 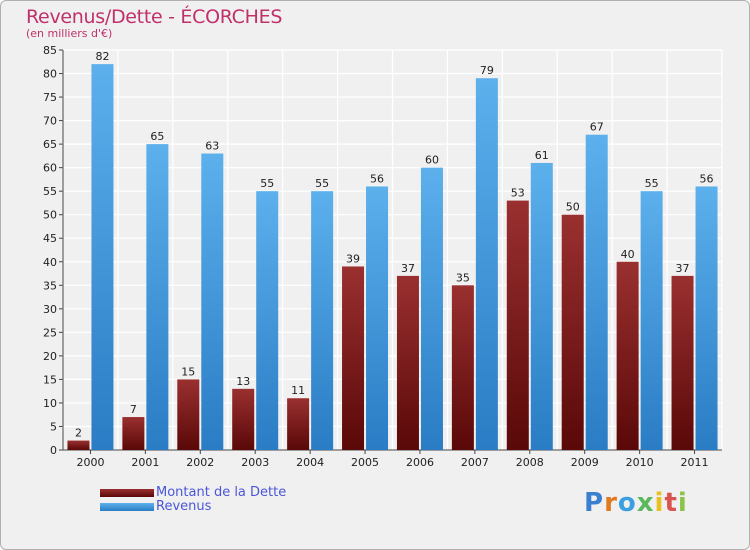 I want to click on chart-subtitle: (en milliers d'€), so click(x=69, y=33).